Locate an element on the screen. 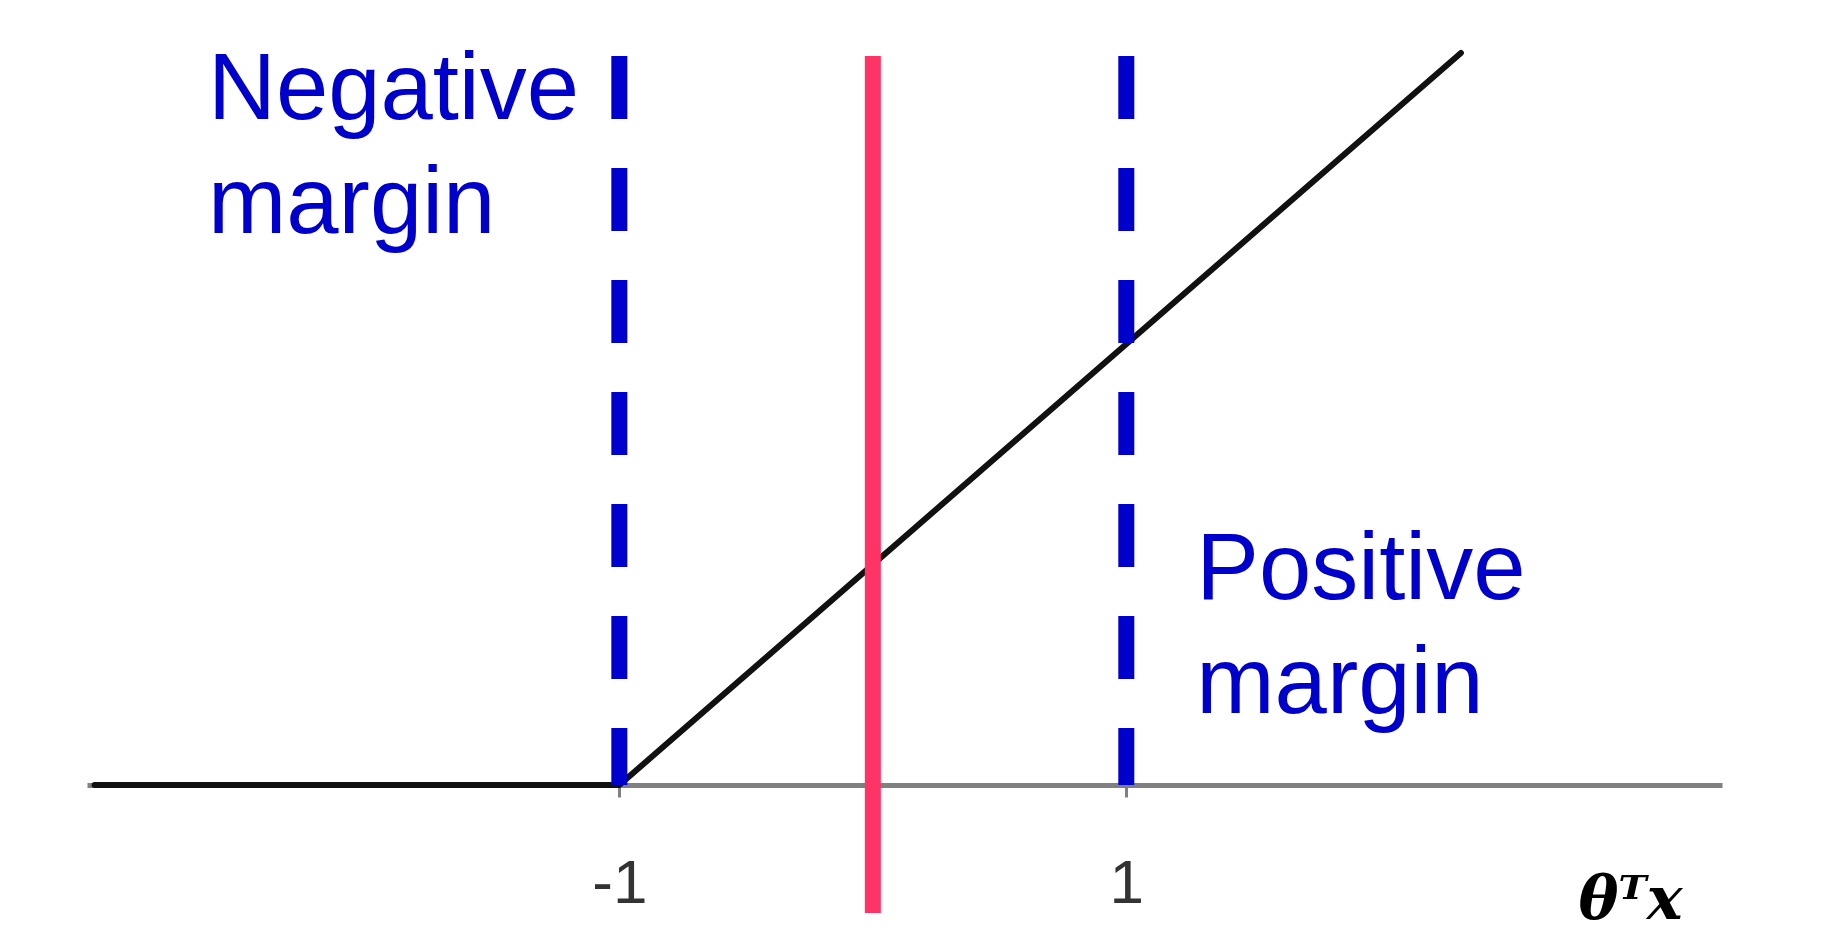 This screenshot has height=944, width=1829. x-tick-label: 1 is located at coordinates (1127, 881).